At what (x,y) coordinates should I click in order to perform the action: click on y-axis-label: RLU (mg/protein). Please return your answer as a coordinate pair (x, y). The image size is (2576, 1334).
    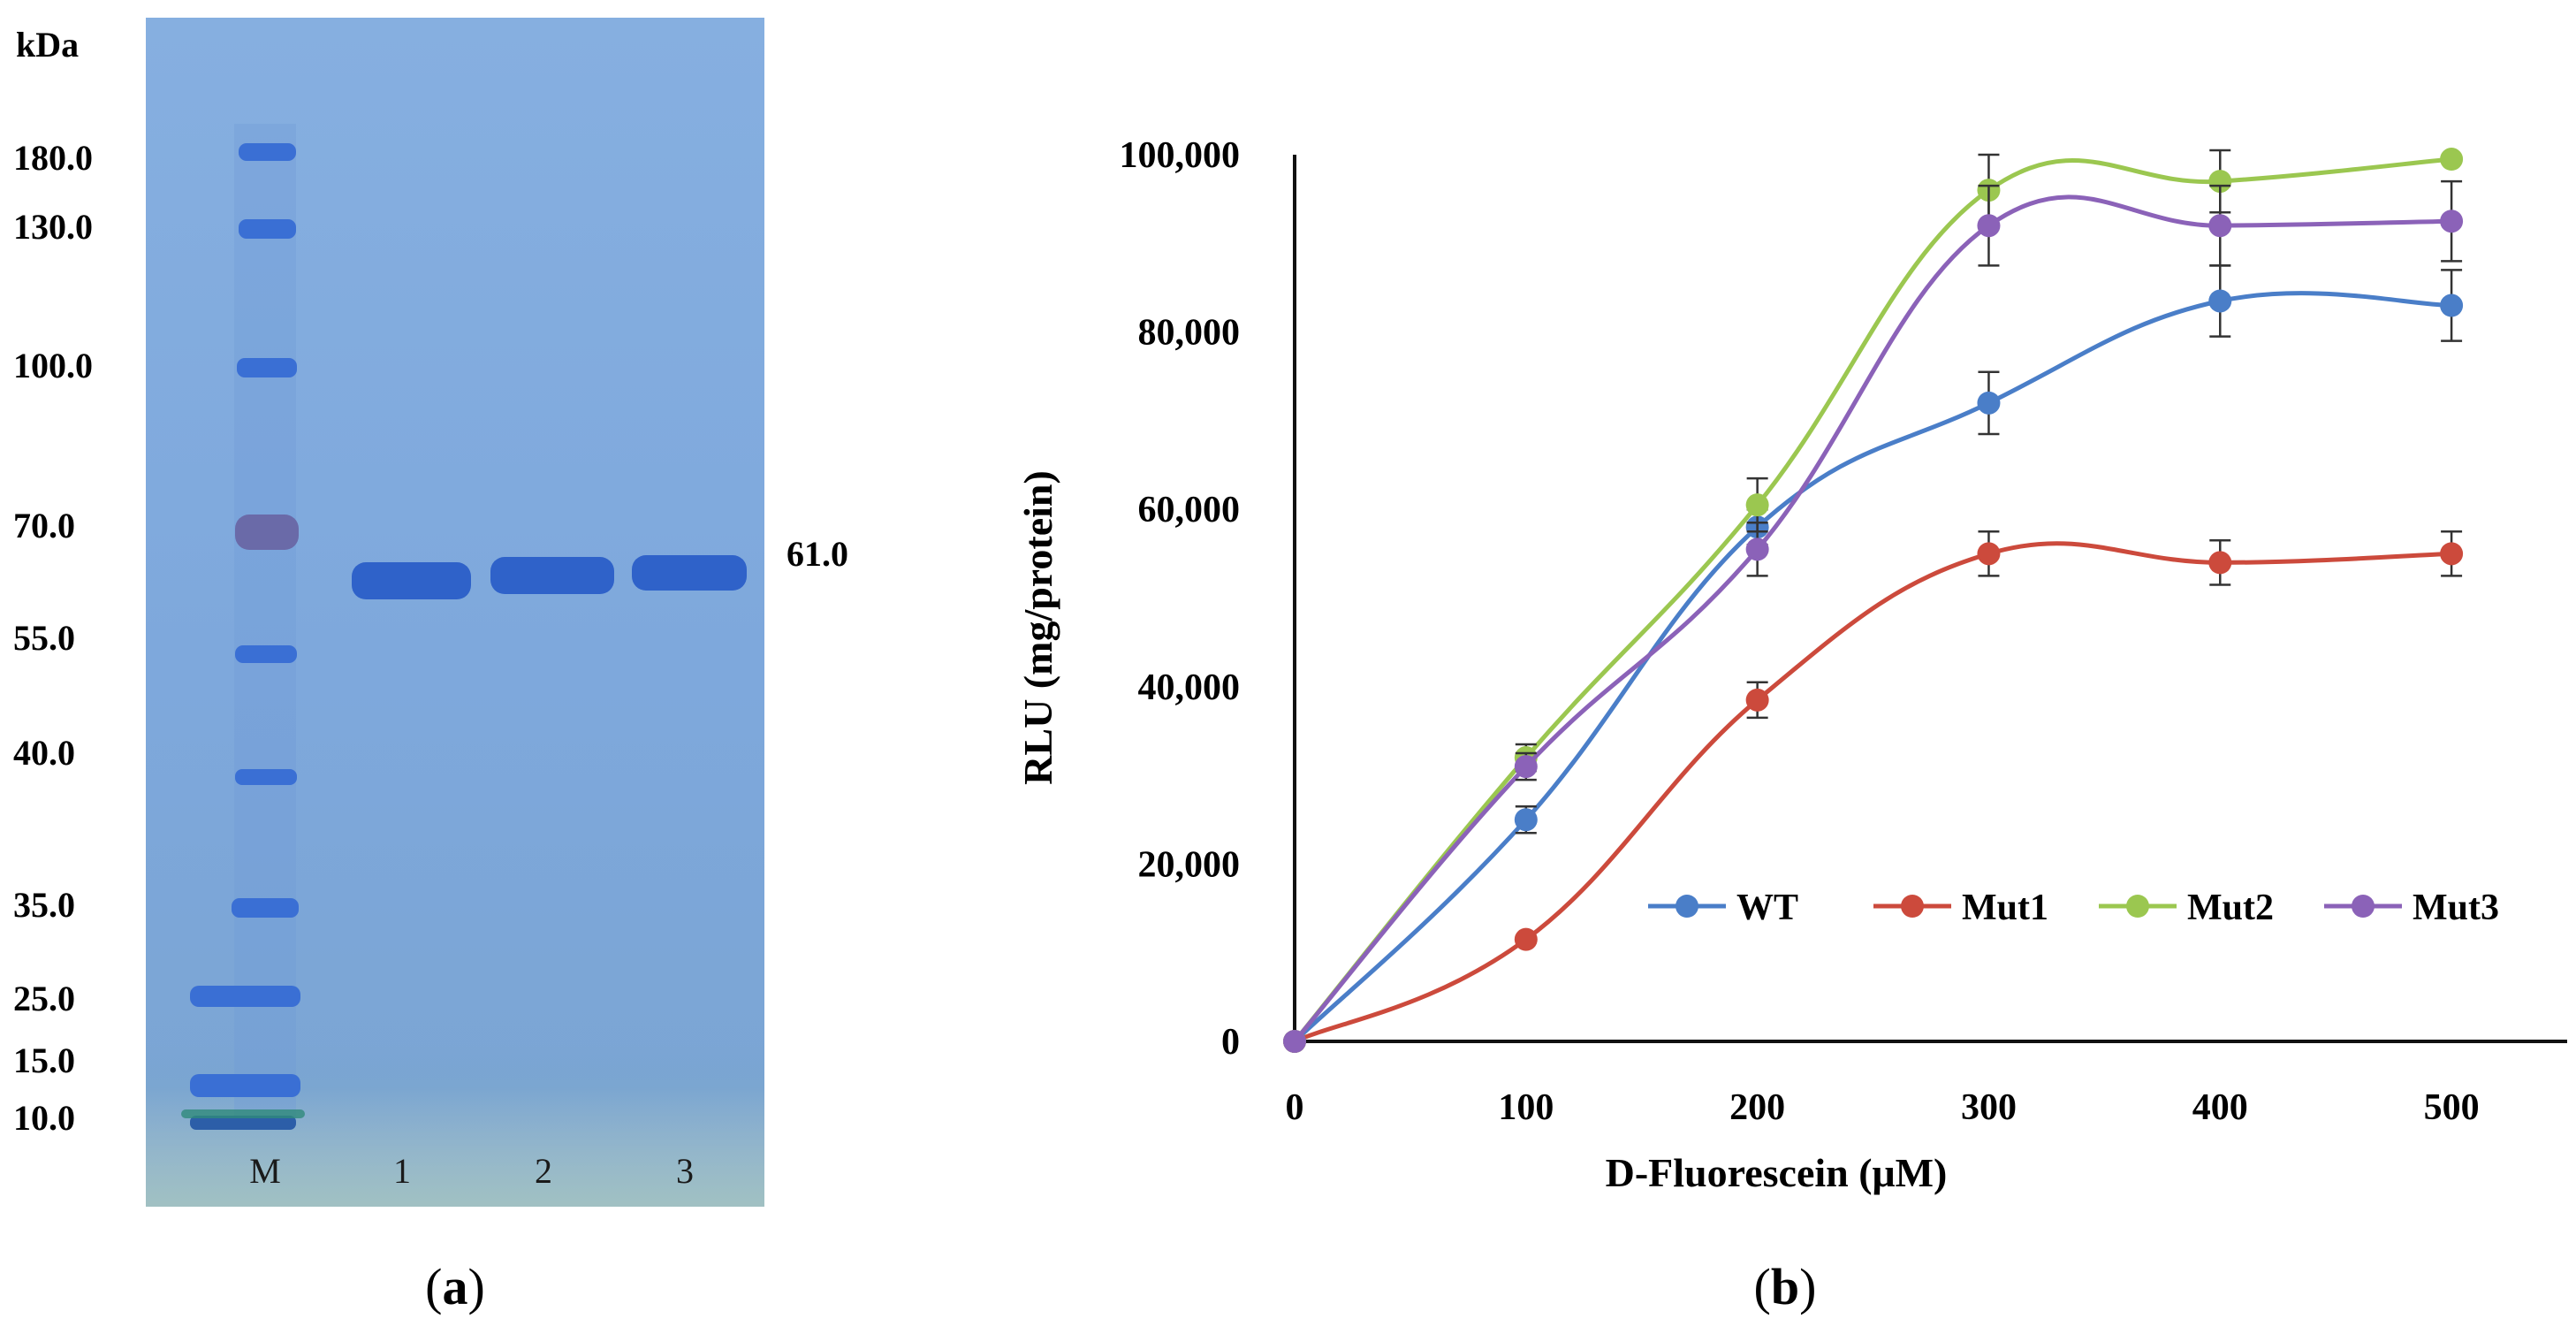
    Looking at the image, I should click on (1037, 627).